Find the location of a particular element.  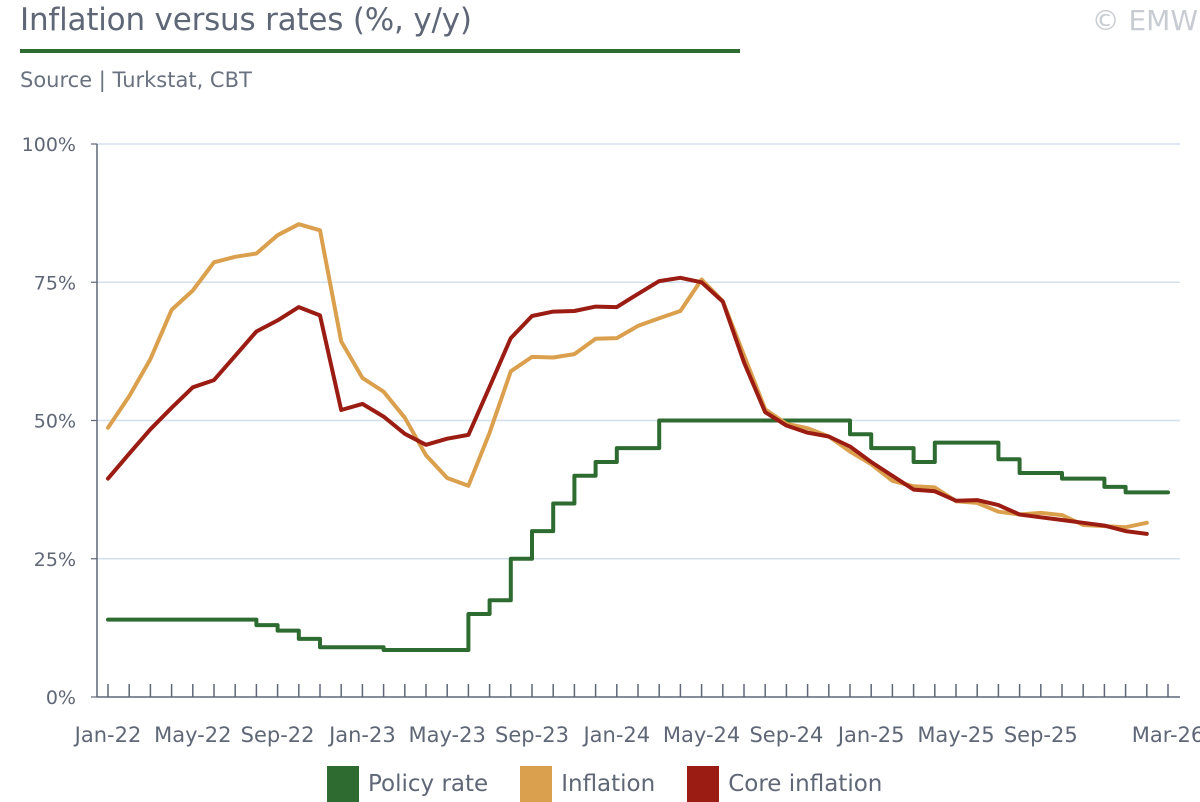

x-tick-label-sep-24: Sep-24 is located at coordinates (786, 735).